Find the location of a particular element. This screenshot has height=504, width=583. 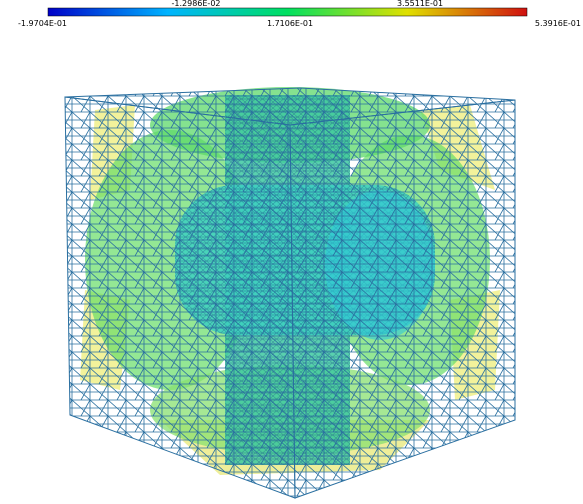

colorbar-label: -1.9704E-01 is located at coordinates (42, 23).